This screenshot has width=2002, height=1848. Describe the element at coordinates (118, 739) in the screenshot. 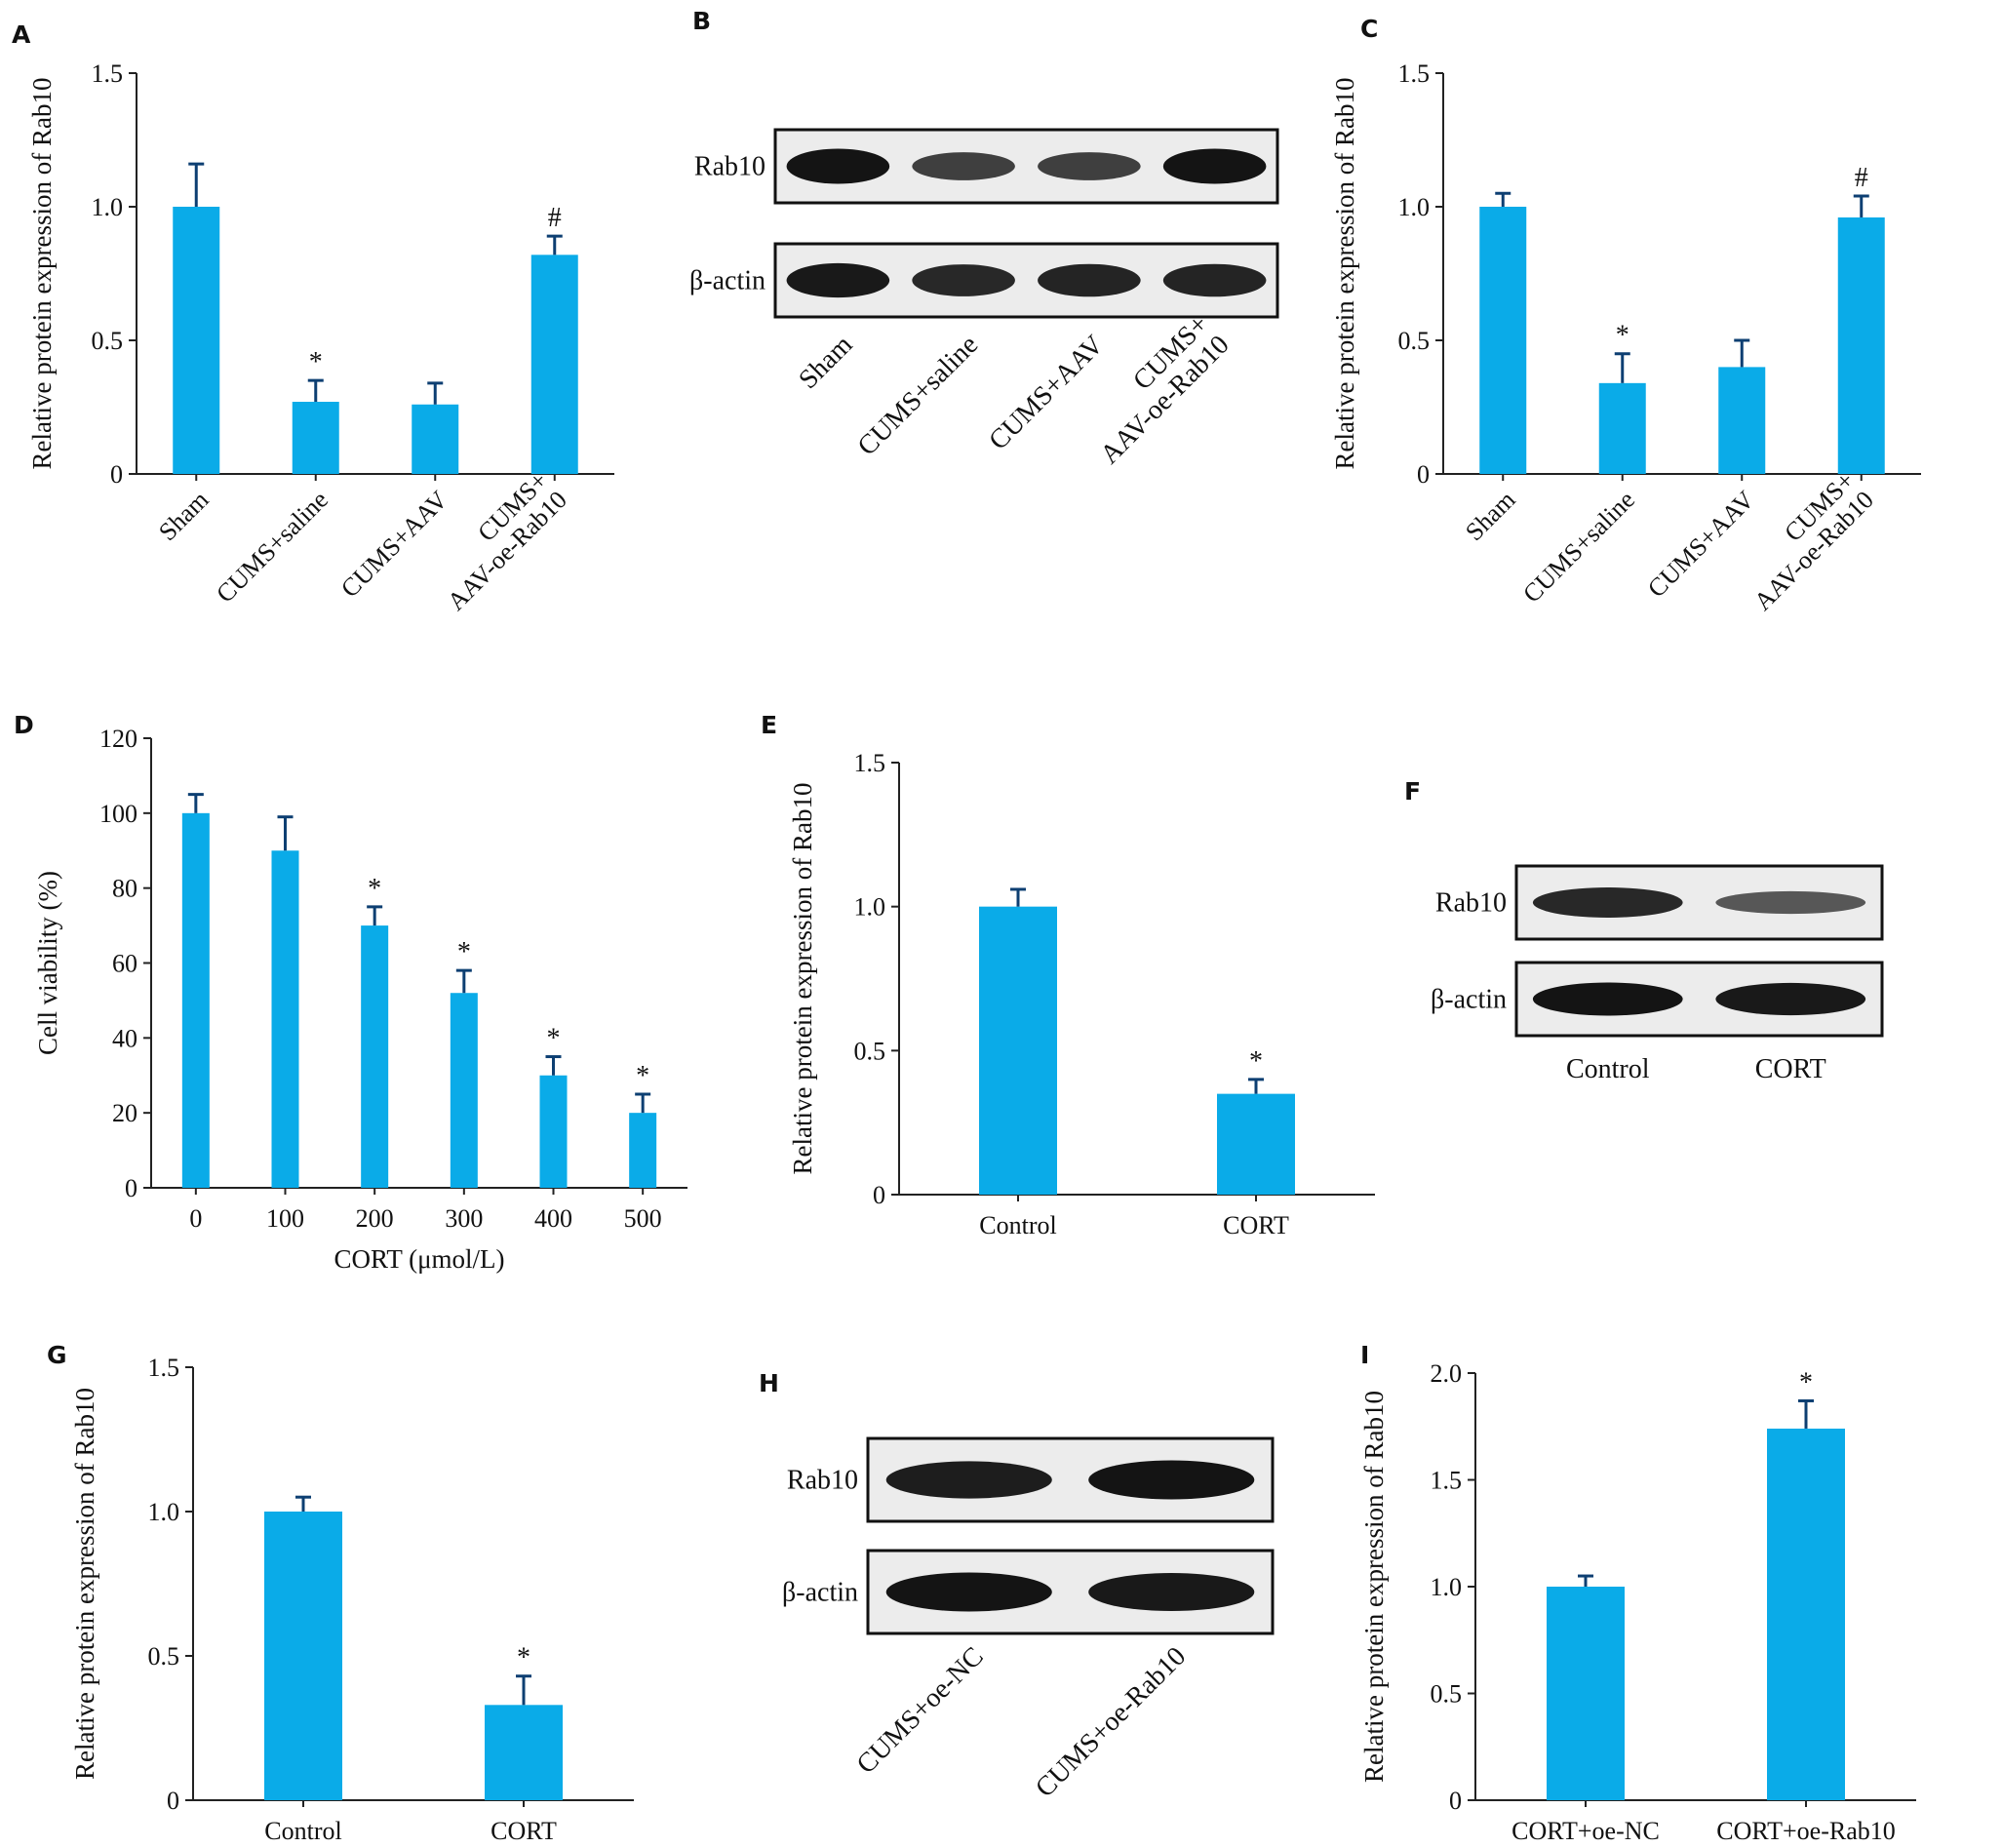

I see `y-tick-label: 120` at that location.